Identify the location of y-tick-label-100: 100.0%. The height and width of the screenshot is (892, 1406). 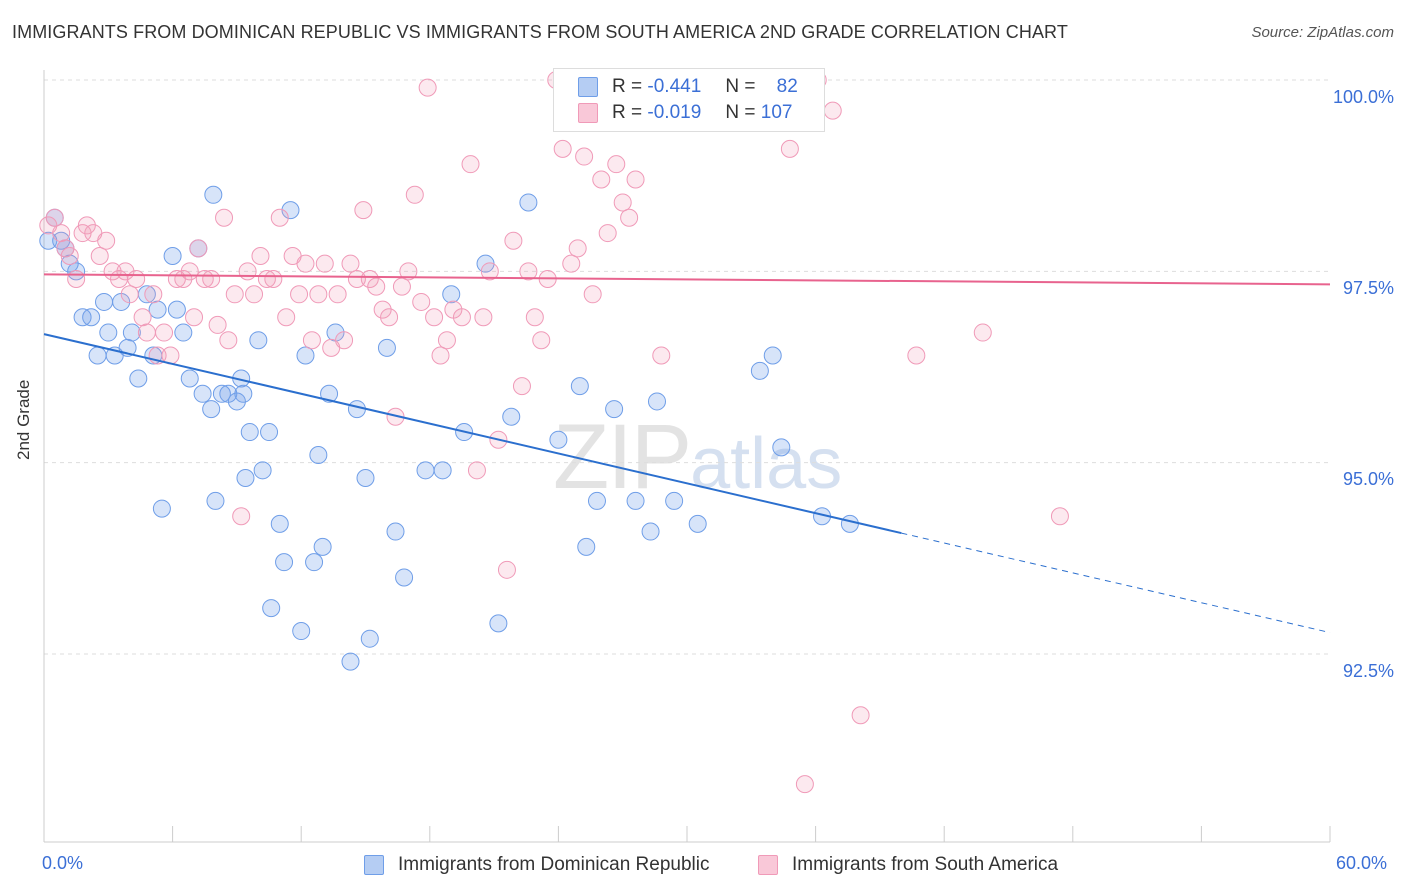
(1363, 97).